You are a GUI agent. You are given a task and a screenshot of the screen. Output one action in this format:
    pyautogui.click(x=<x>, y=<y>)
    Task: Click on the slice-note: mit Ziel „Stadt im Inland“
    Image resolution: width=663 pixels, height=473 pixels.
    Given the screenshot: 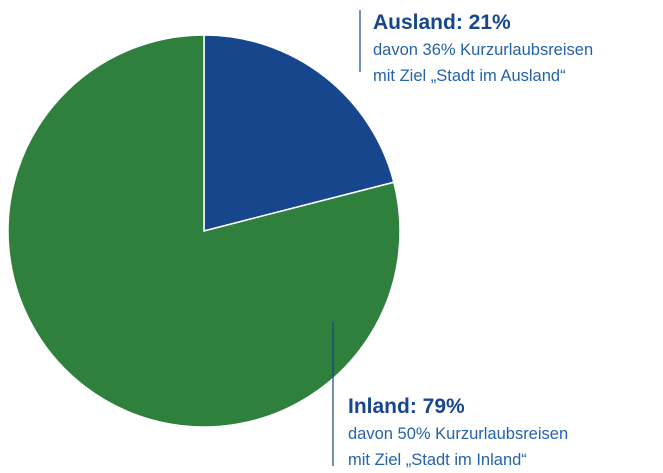 What is the action you would take?
    pyautogui.click(x=437, y=460)
    